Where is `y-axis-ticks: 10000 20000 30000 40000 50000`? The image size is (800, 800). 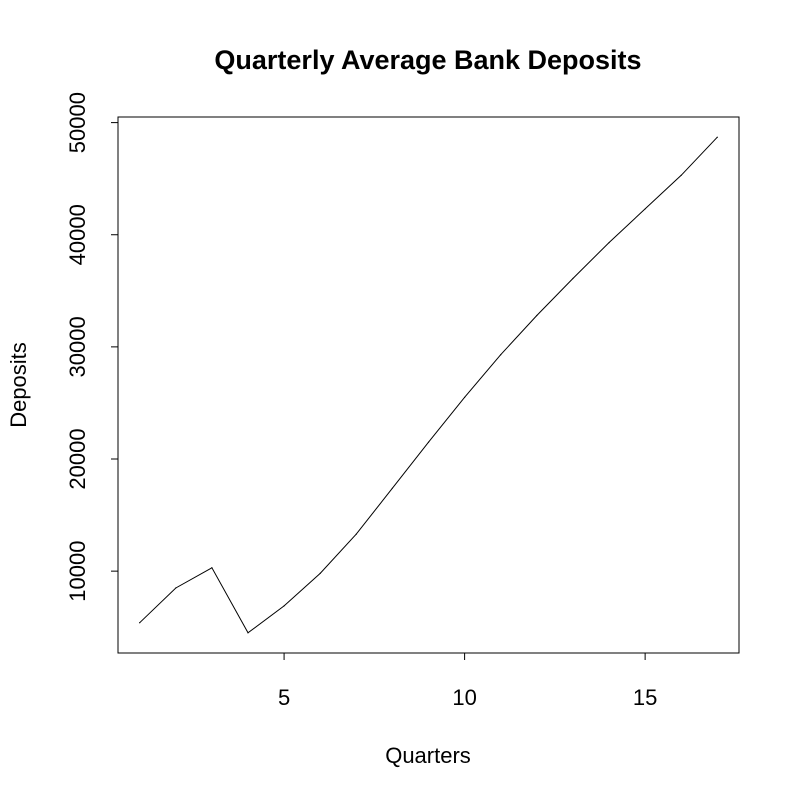 y-axis-ticks: 10000 20000 30000 40000 50000 is located at coordinates (91, 347).